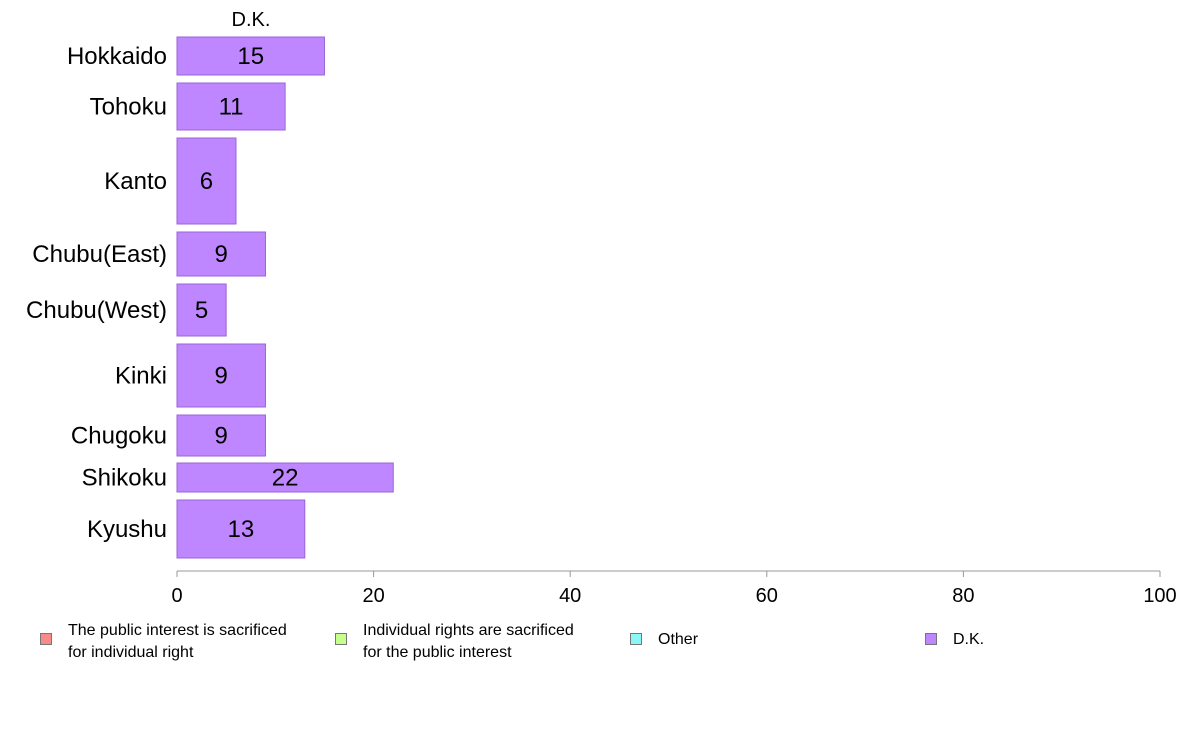  Describe the element at coordinates (674, 588) in the screenshot. I see `x-axis: 0 20 40 60 80 100` at that location.